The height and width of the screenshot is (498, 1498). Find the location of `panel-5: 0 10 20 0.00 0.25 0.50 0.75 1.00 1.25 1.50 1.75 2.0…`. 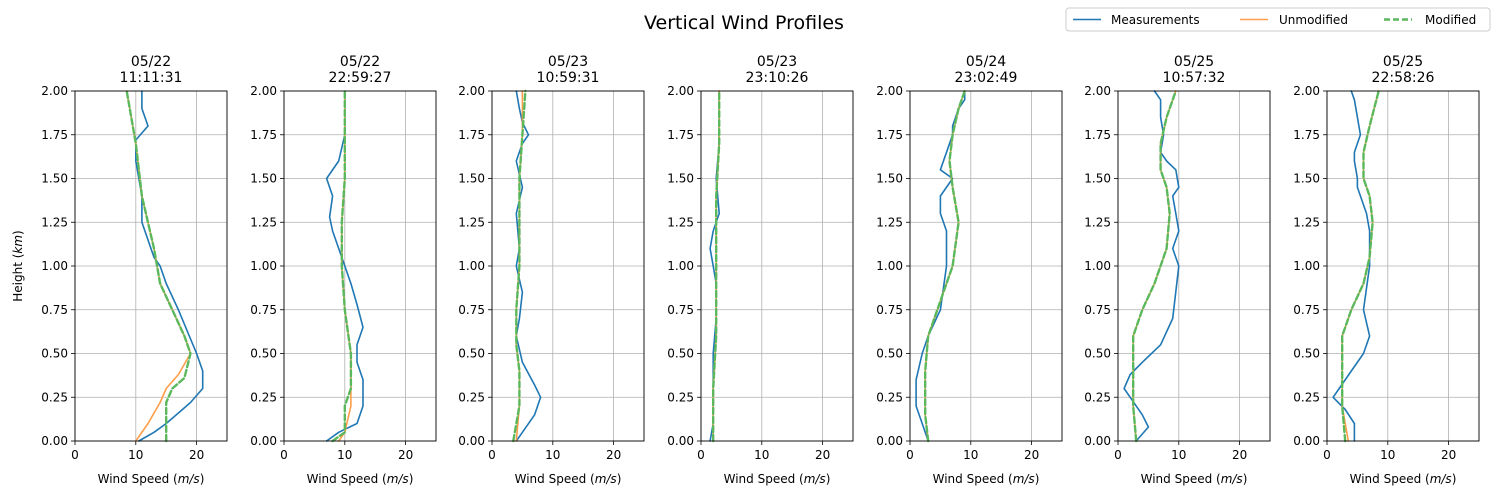

panel-5: 0 10 20 0.00 0.25 0.50 0.75 1.00 1.25 1.50 1.75 2.0… is located at coordinates (969, 270).